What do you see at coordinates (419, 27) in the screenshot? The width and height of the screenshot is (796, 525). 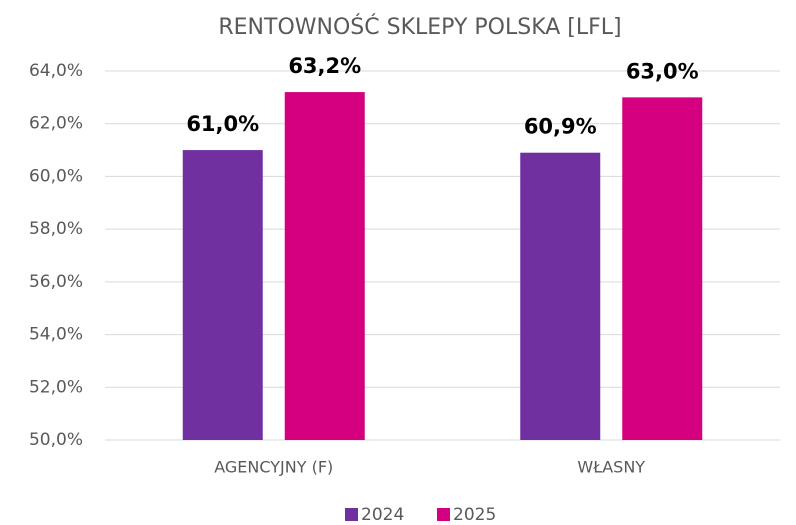 I see `chart-title: RENTOWNOŚĆ SKLEPY POLSKA [LFL]` at bounding box center [419, 27].